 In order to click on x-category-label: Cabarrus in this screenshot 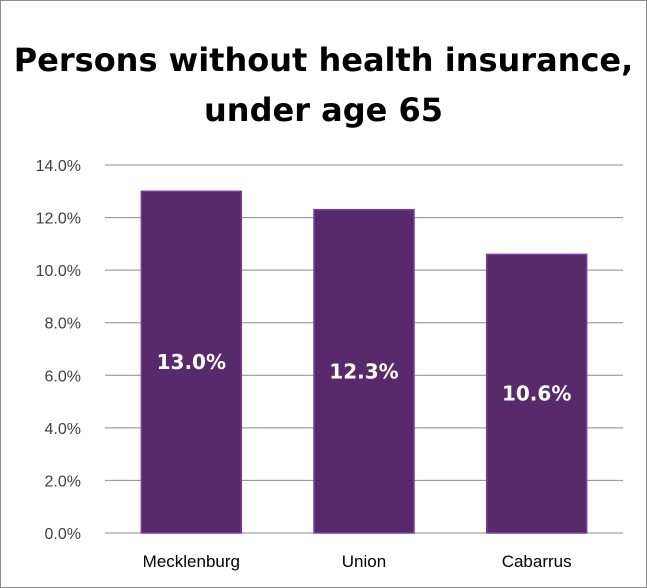, I will do `click(537, 561)`.